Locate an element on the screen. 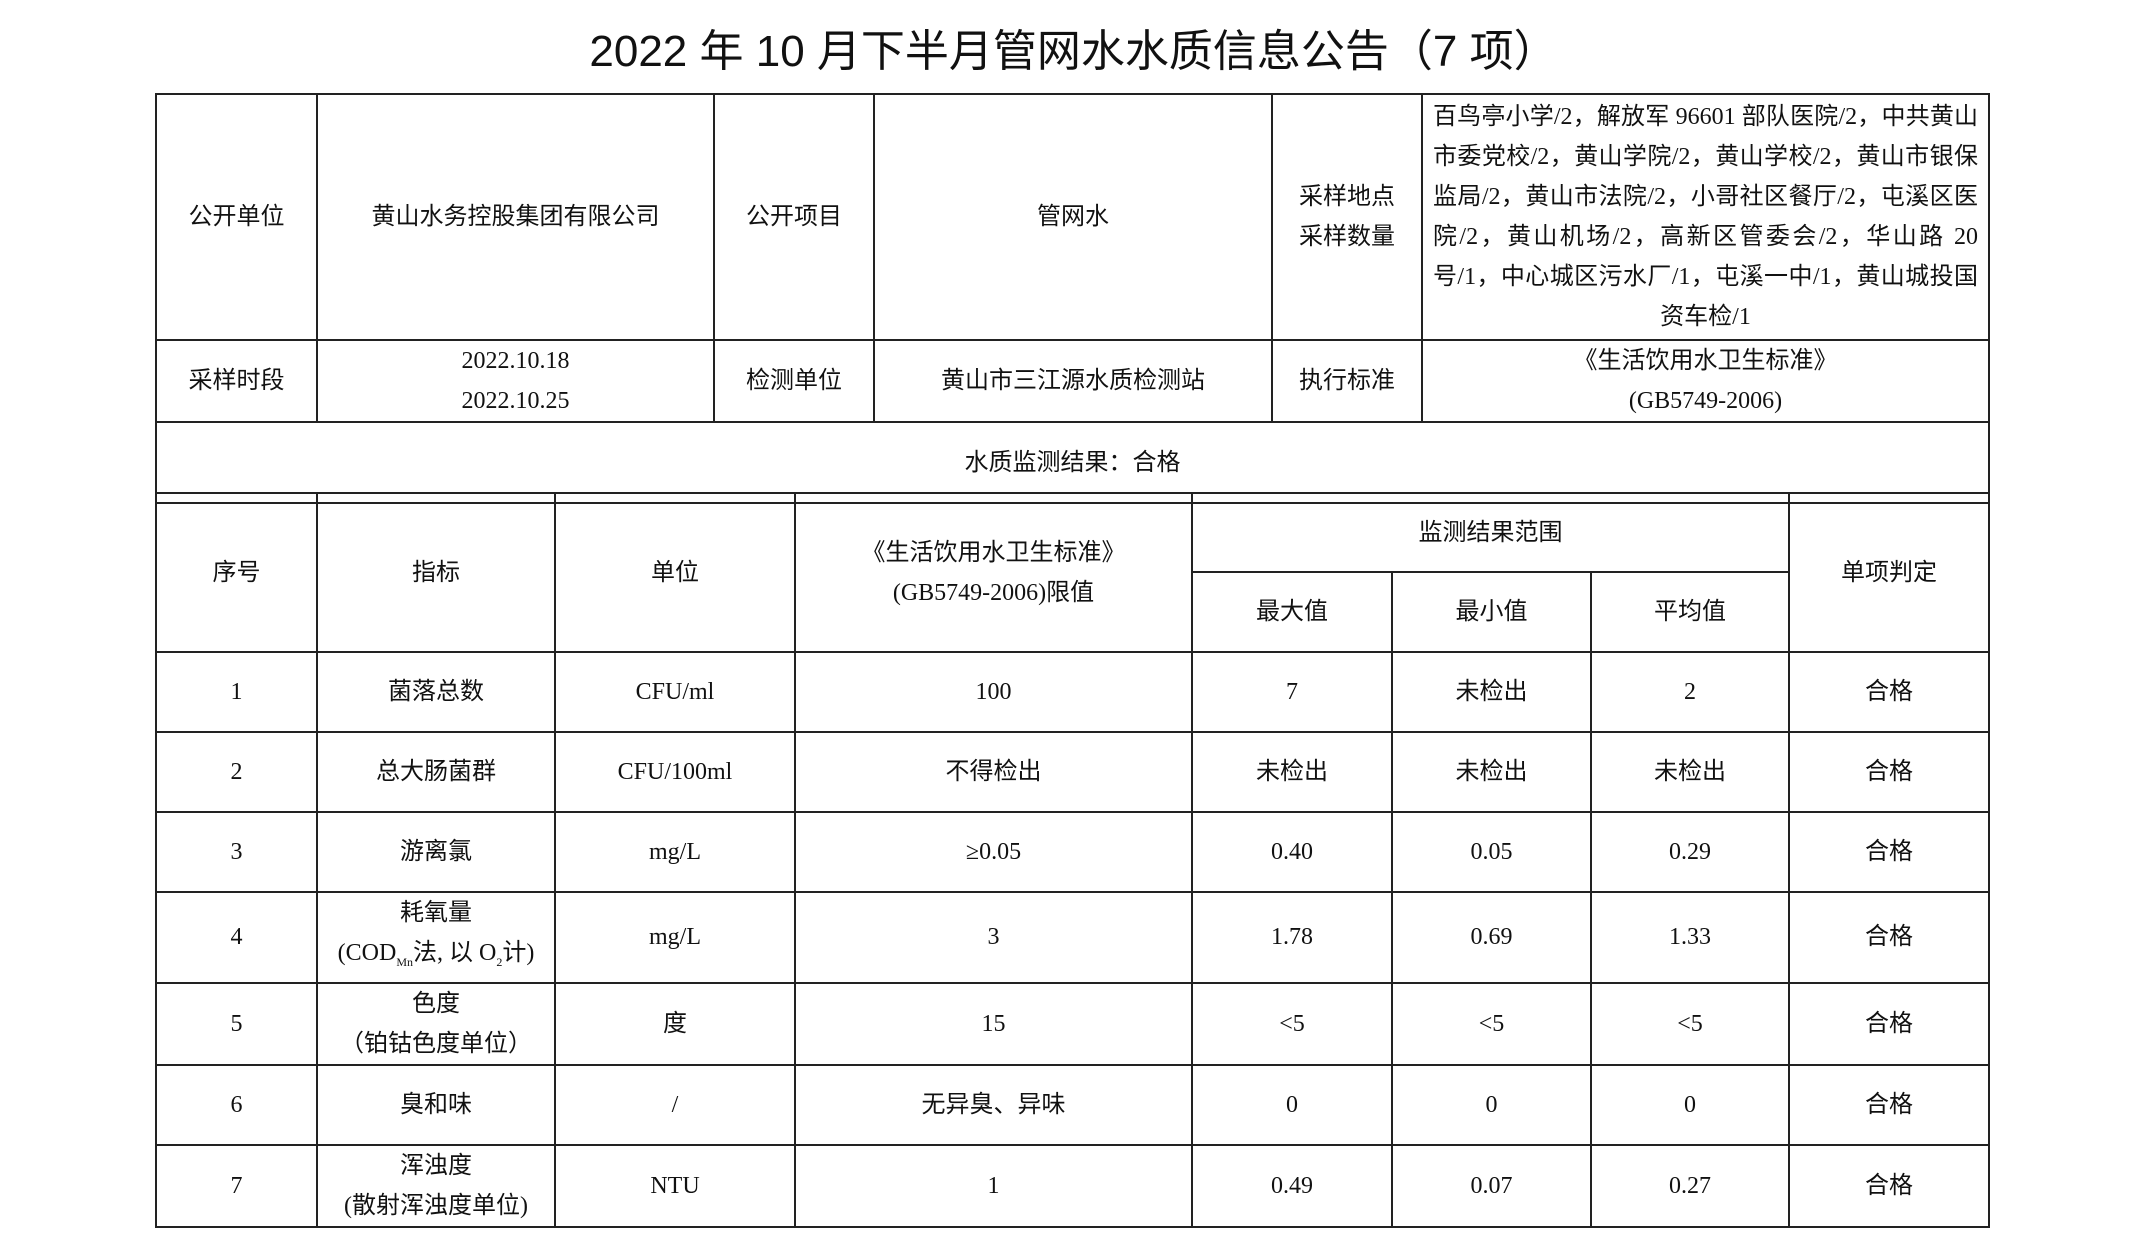  lab-value: 黄山市三江源水质检测站 is located at coordinates (1073, 381).